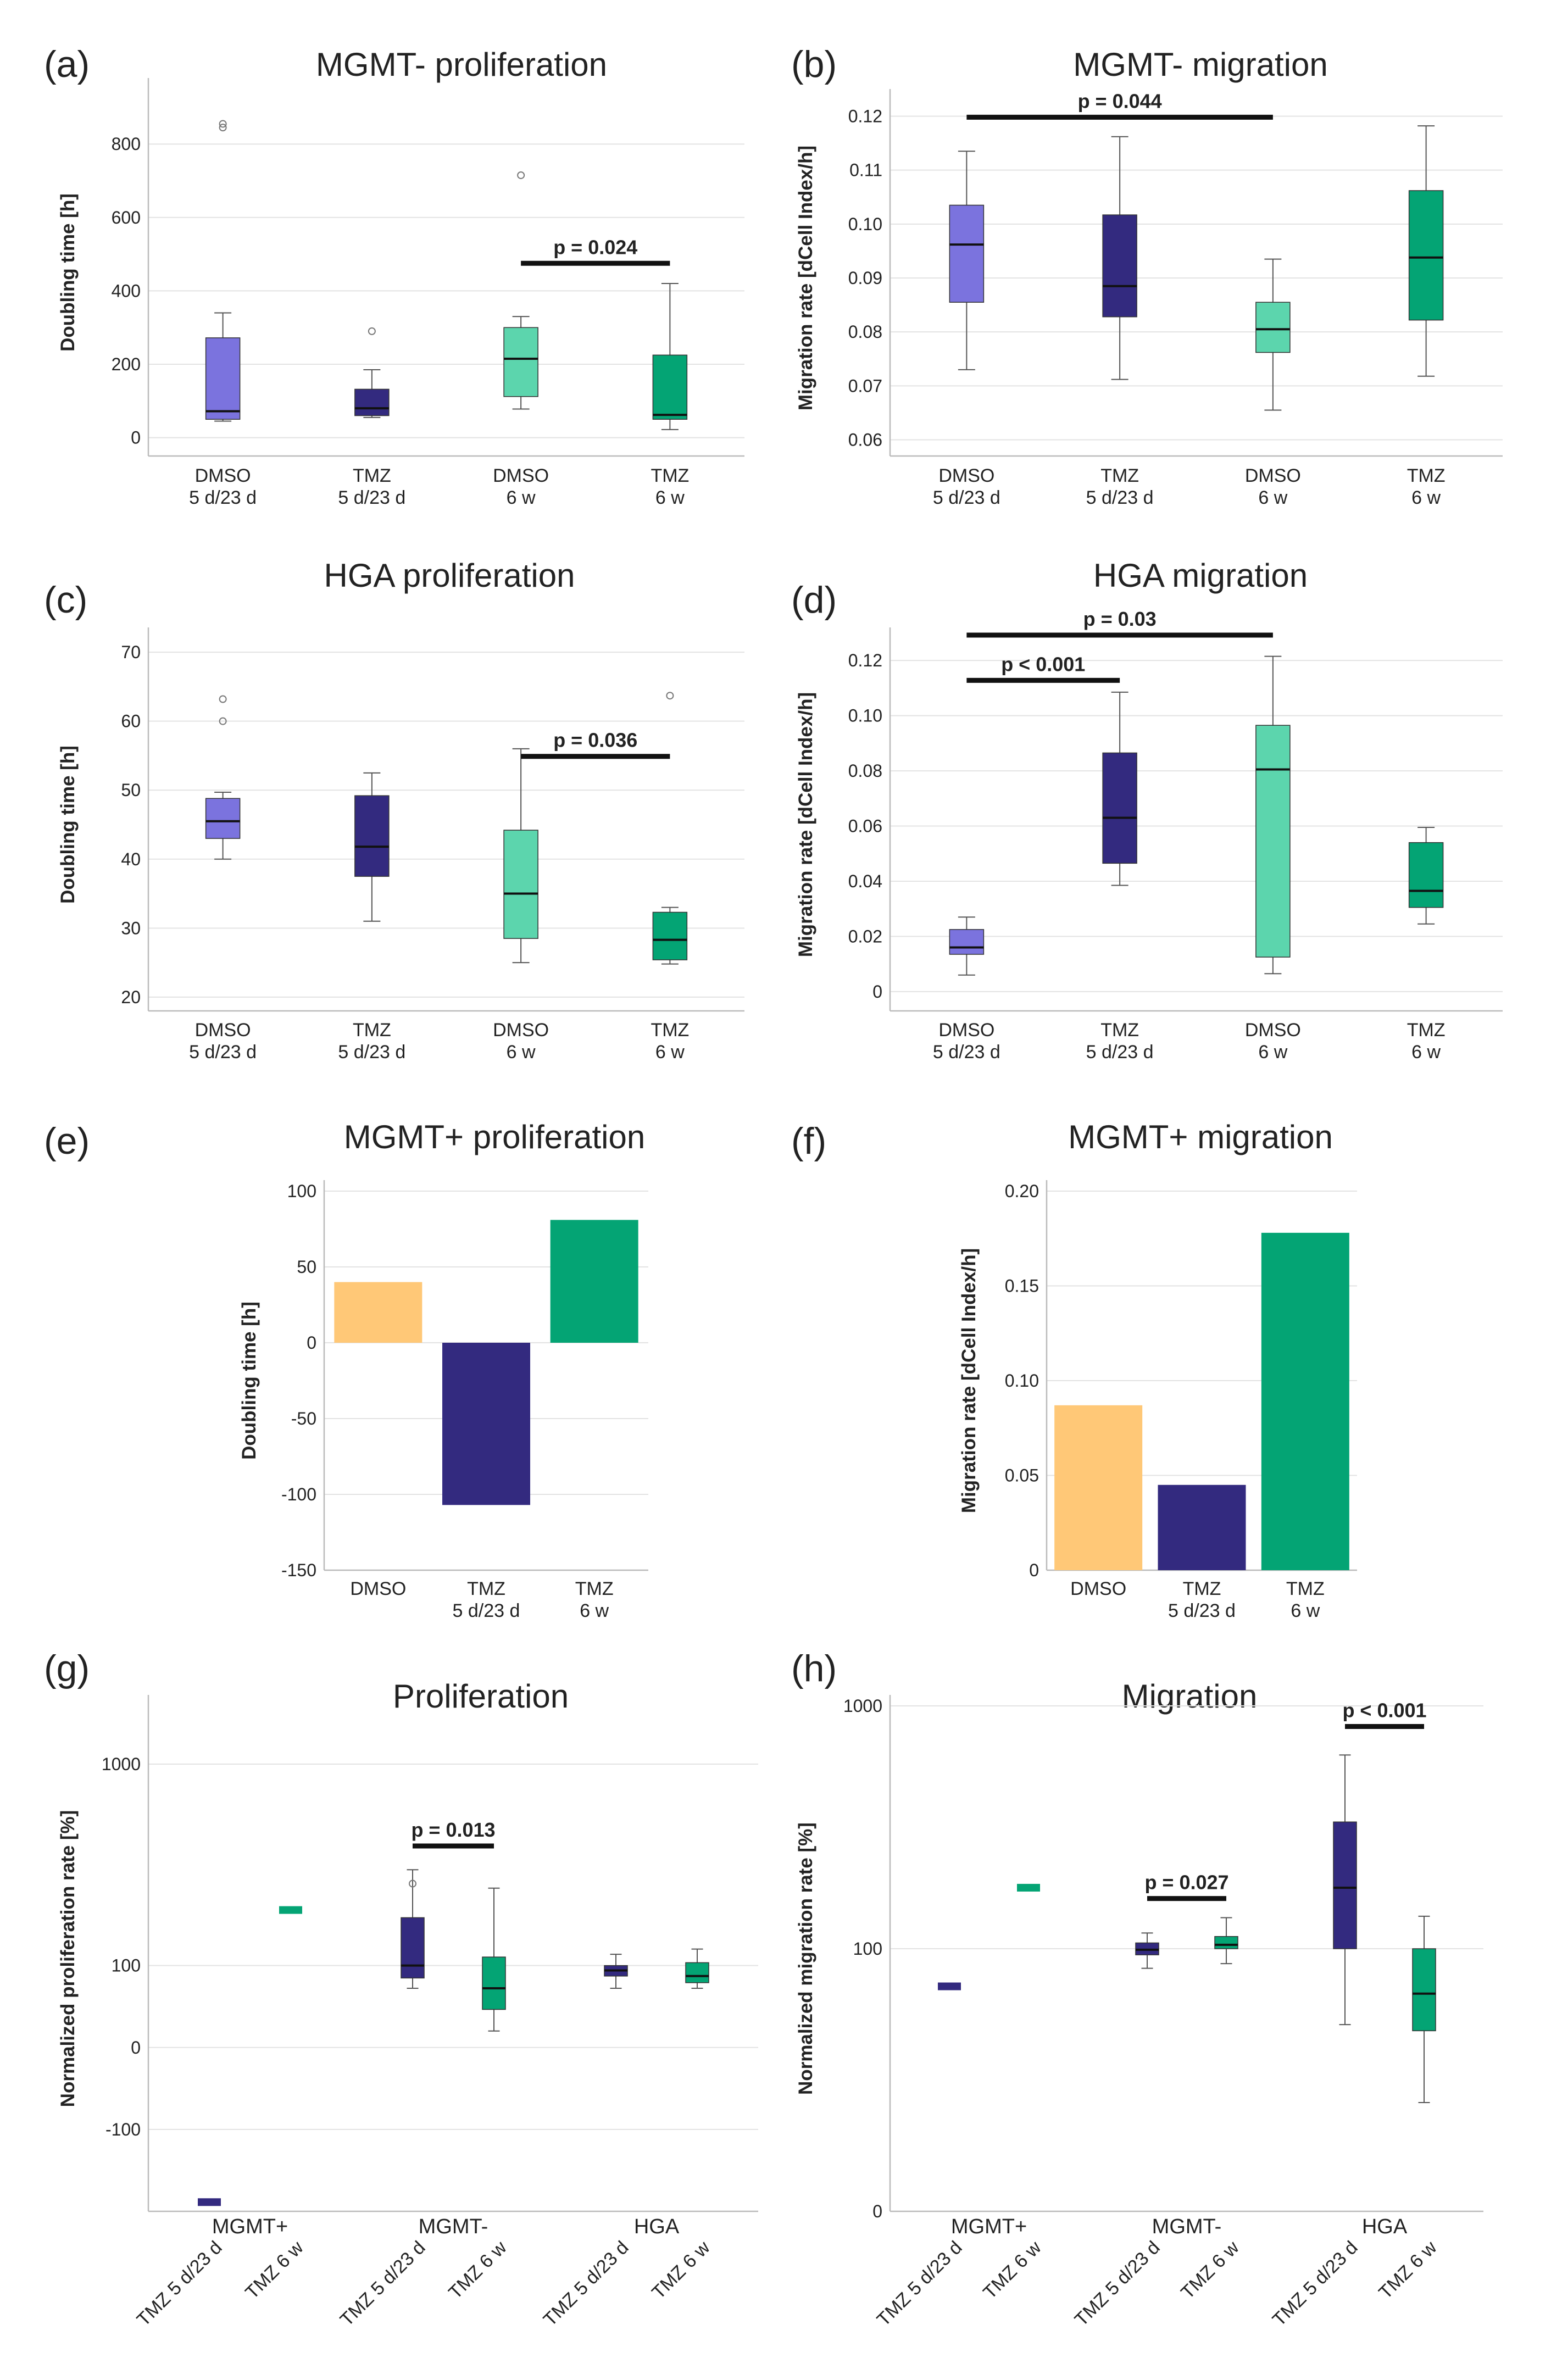 This screenshot has height=2380, width=1551. Describe the element at coordinates (127, 291) in the screenshot. I see `y-tick-a-2: 400` at that location.